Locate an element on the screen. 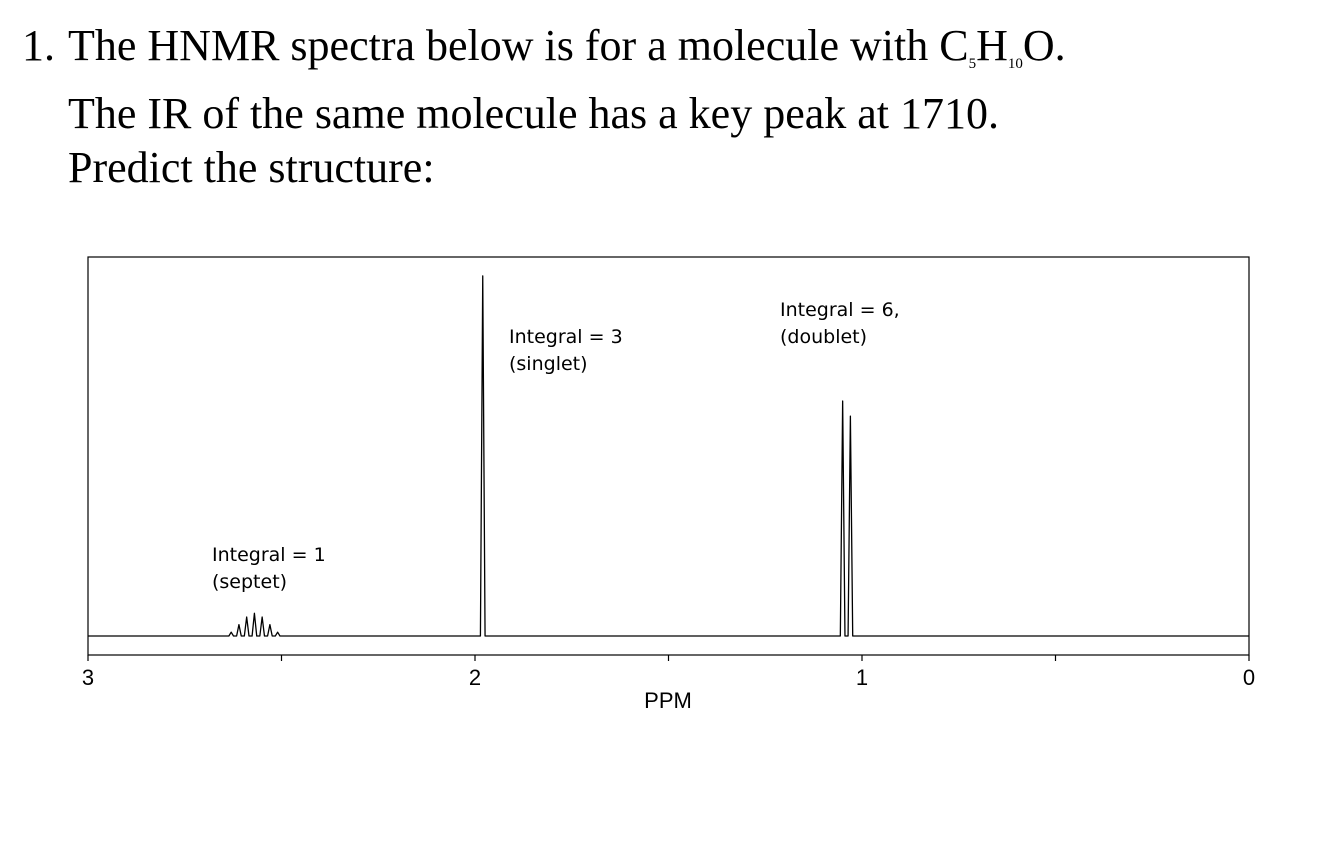 This screenshot has width=1319, height=849. subscript: 10 is located at coordinates (1015, 64).